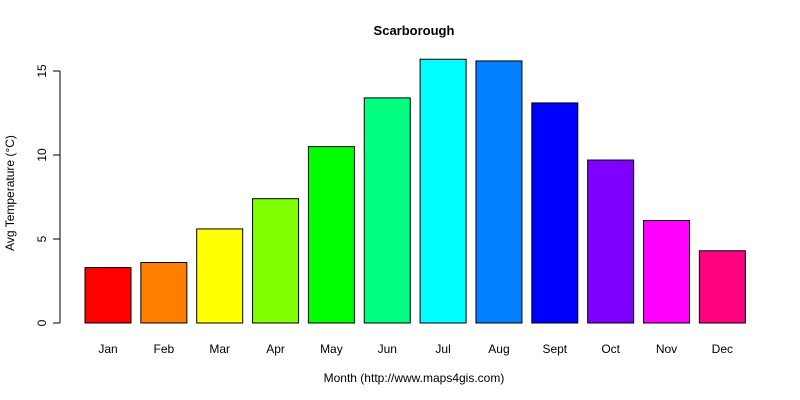  I want to click on x-axis-labels: Jan Feb Mar Apr May Jun Jul Aug Sept Oct Nov Dec, so click(415, 349).